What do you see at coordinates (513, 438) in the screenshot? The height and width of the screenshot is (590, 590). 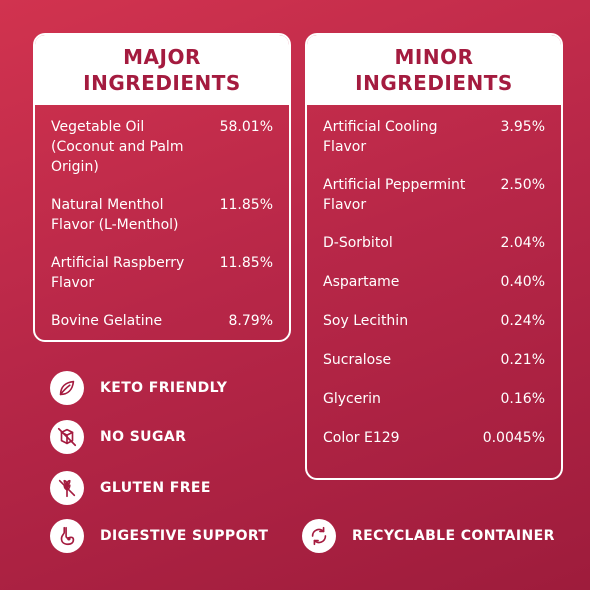 I see `ingredient-percent: 0.0045%` at bounding box center [513, 438].